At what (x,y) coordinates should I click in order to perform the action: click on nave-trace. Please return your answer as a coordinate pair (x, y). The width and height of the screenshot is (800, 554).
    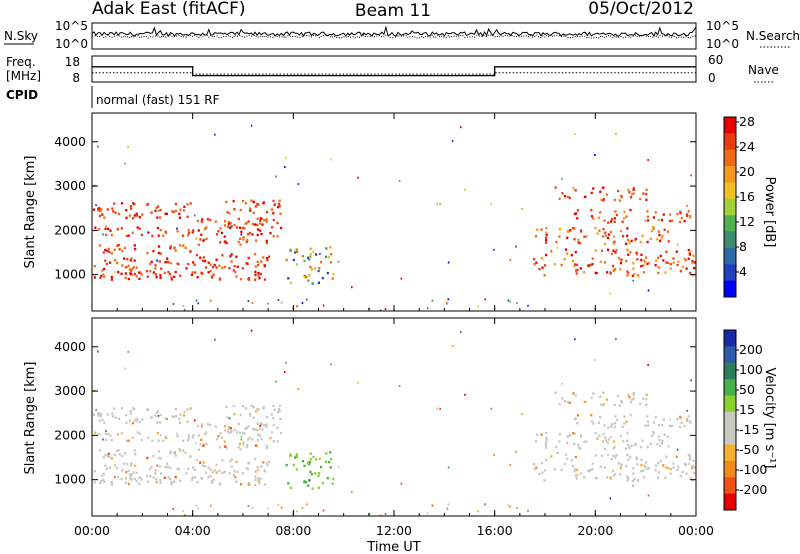
    Looking at the image, I should click on (394, 73).